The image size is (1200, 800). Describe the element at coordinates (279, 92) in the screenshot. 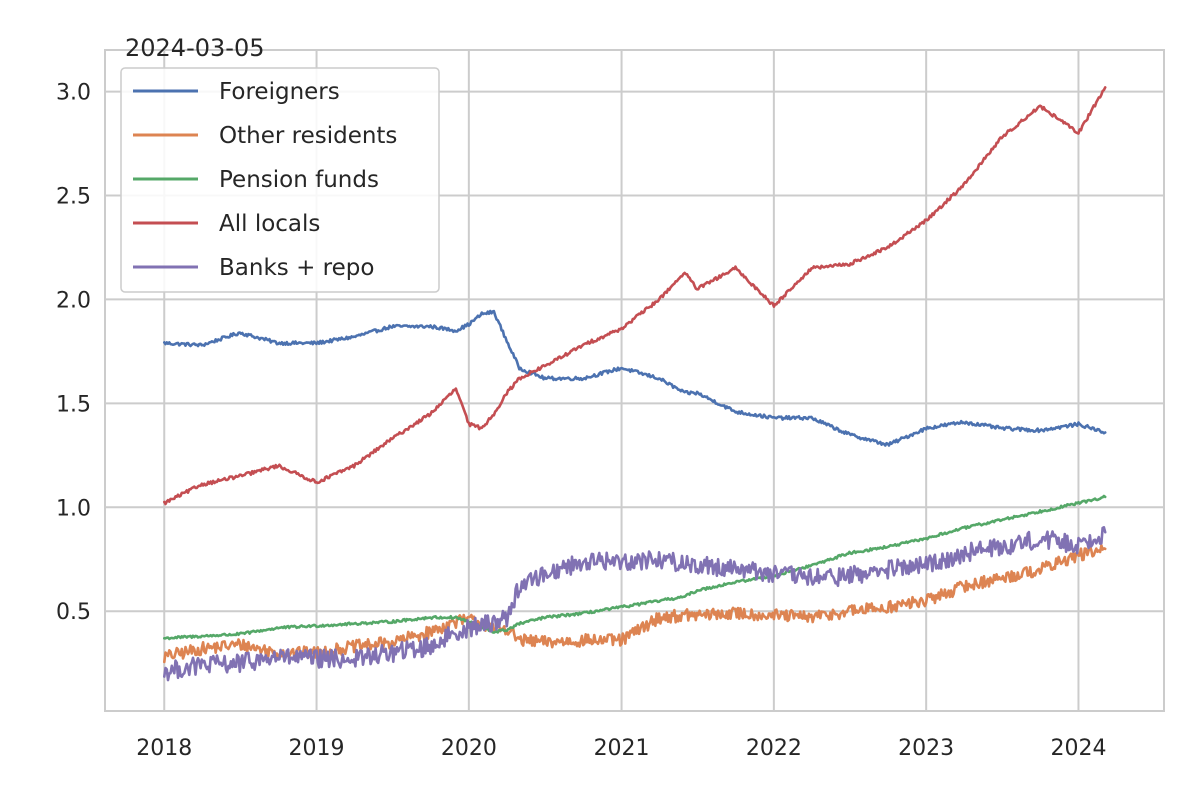

I see `legend-label: Foreigners` at that location.